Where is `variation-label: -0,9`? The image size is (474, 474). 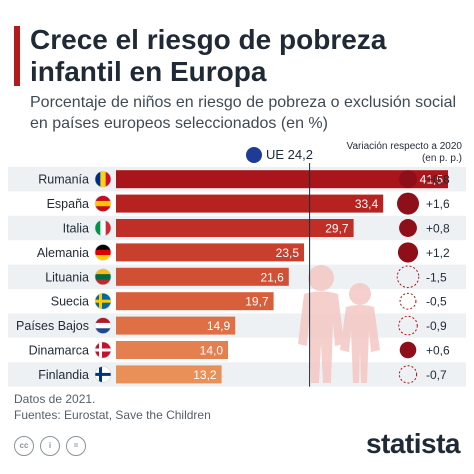
variation-label: -0,9 is located at coordinates (436, 326).